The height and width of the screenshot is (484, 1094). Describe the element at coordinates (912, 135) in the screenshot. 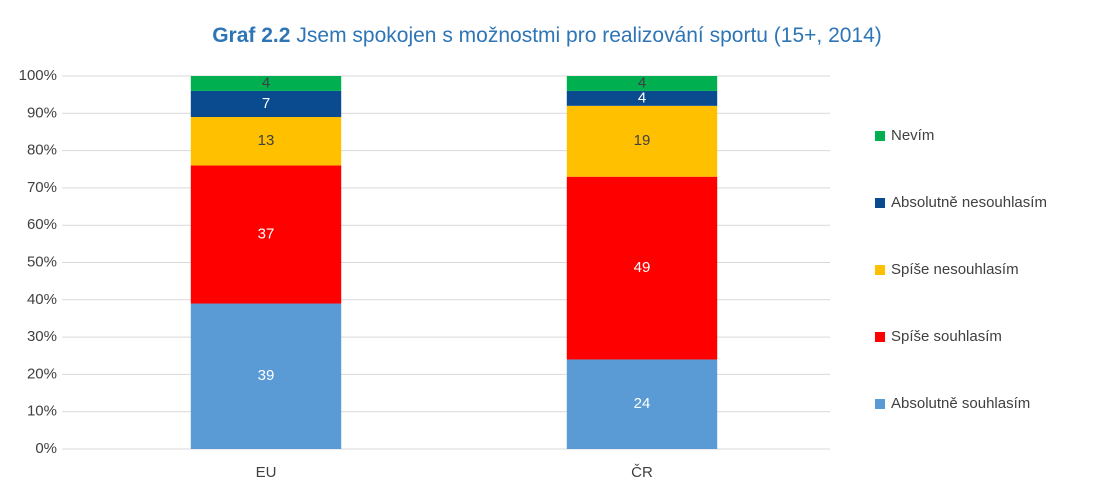

I see `legend-label: Nevím` at that location.